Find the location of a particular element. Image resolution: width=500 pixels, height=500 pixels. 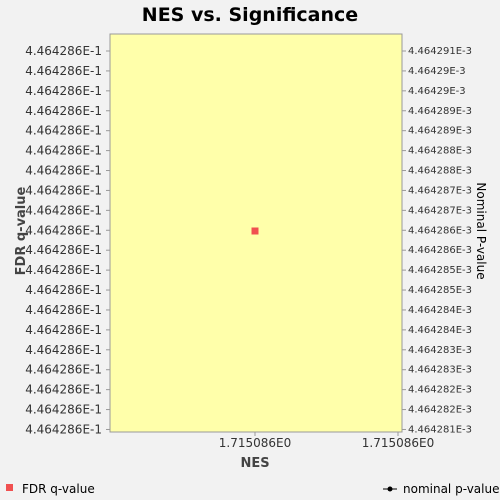

y2-tick-label: 4.464281E-3 is located at coordinates (440, 429).